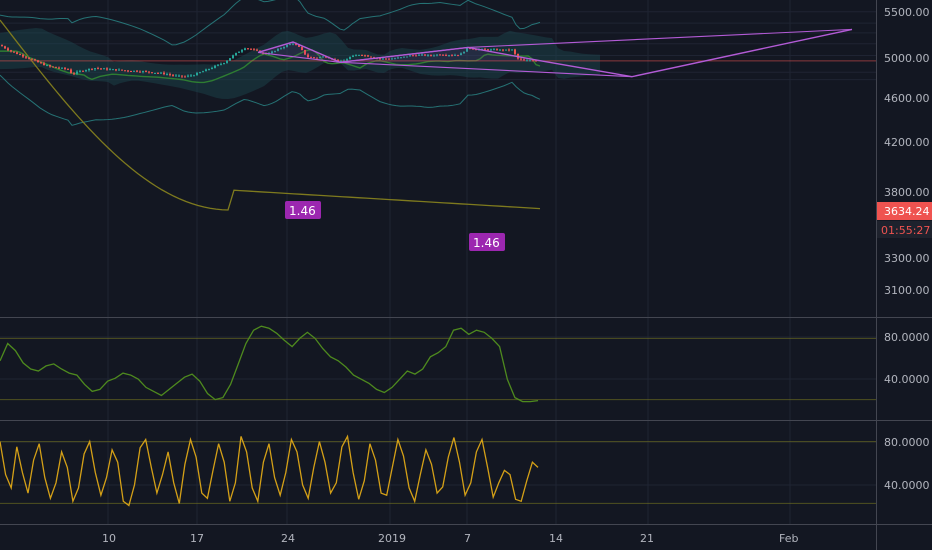 This screenshot has height=550, width=932. What do you see at coordinates (487, 242) in the screenshot?
I see `pattern-ratio-label: 1.46` at bounding box center [487, 242].